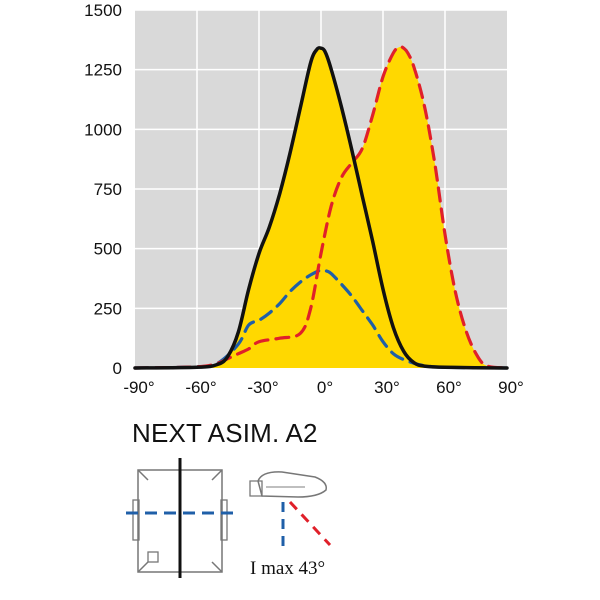 The width and height of the screenshot is (600, 600). Describe the element at coordinates (103, 70) in the screenshot. I see `y-tick-label: 1250` at that location.